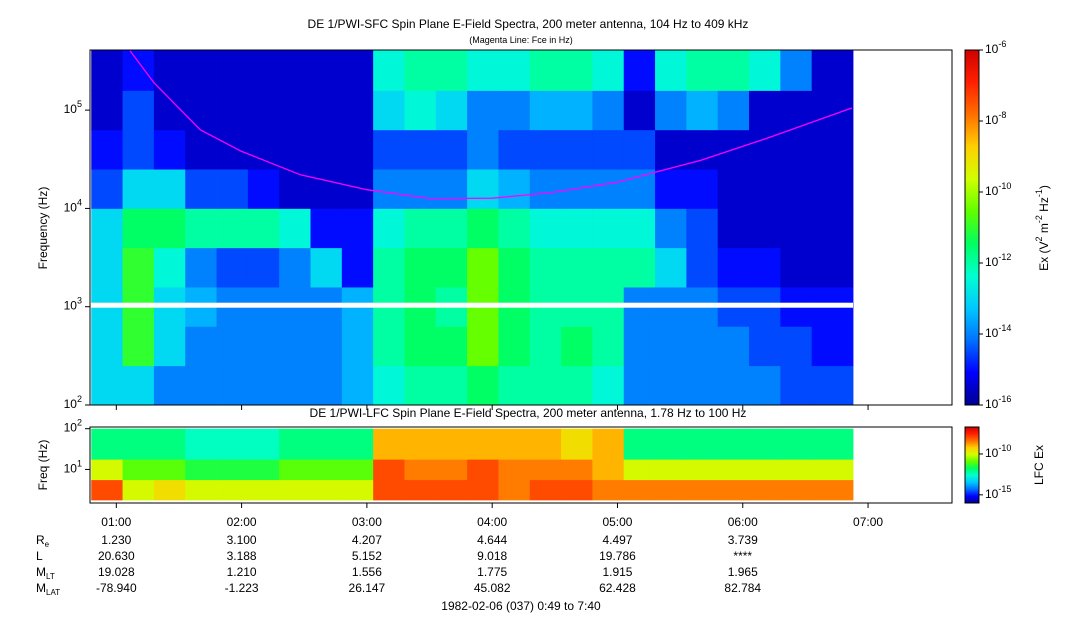 The height and width of the screenshot is (620, 1083). I want to click on ephemeris-value: 26.147, so click(367, 588).